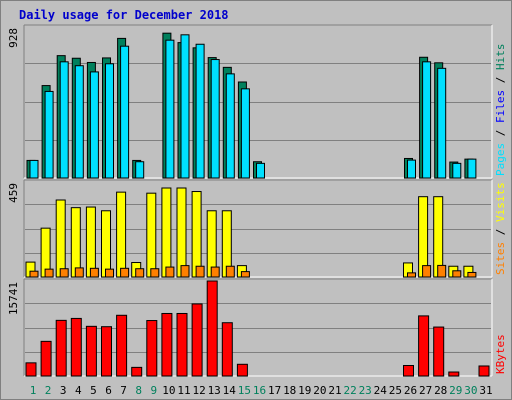 The image size is (512, 400). What do you see at coordinates (168, 390) in the screenshot?
I see `x-tick-label: 10` at bounding box center [168, 390].